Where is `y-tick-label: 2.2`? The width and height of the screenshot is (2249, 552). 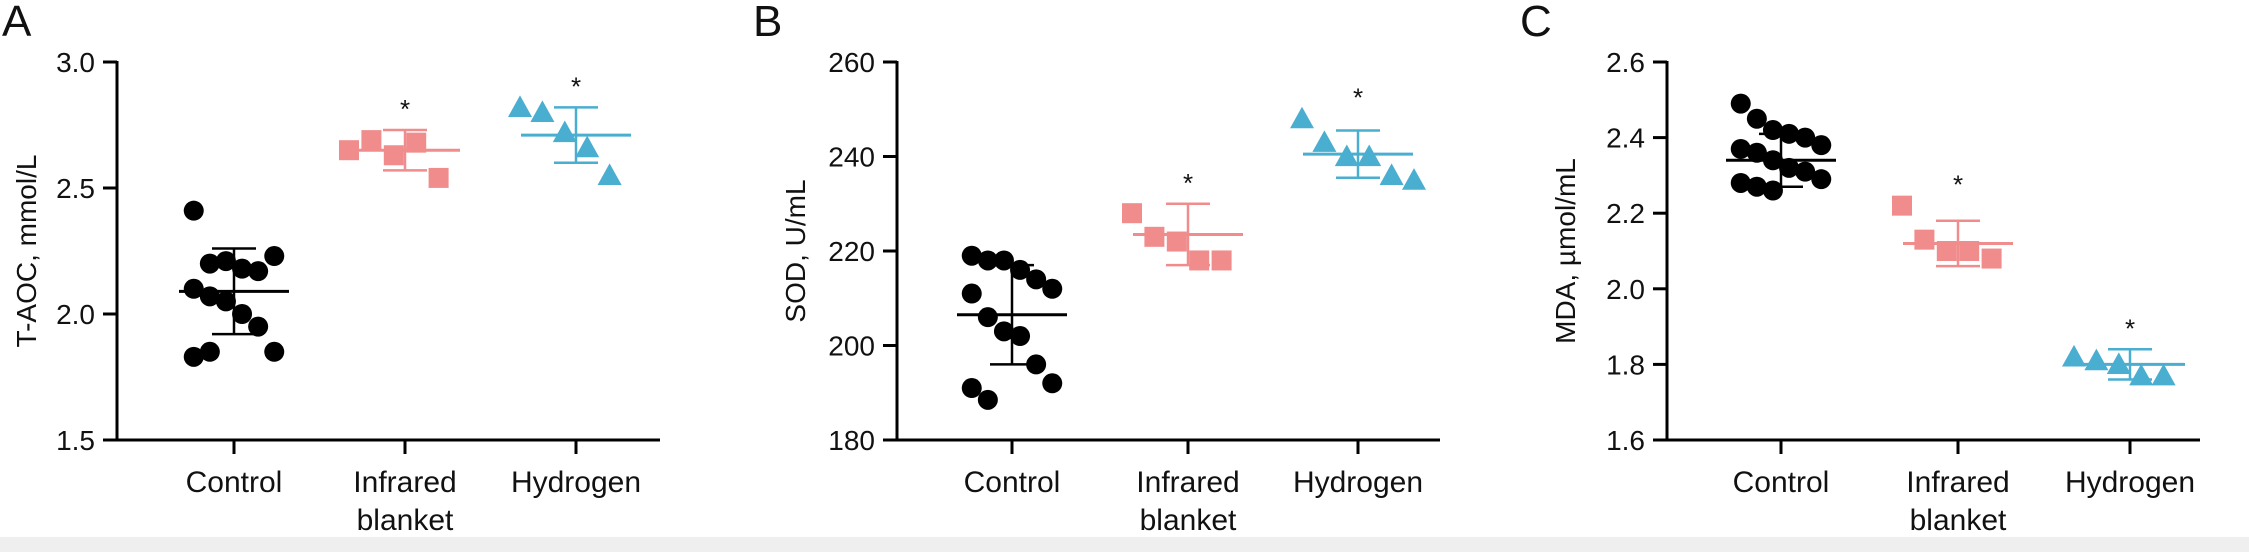 y-tick-label: 2.2 is located at coordinates (1625, 213).